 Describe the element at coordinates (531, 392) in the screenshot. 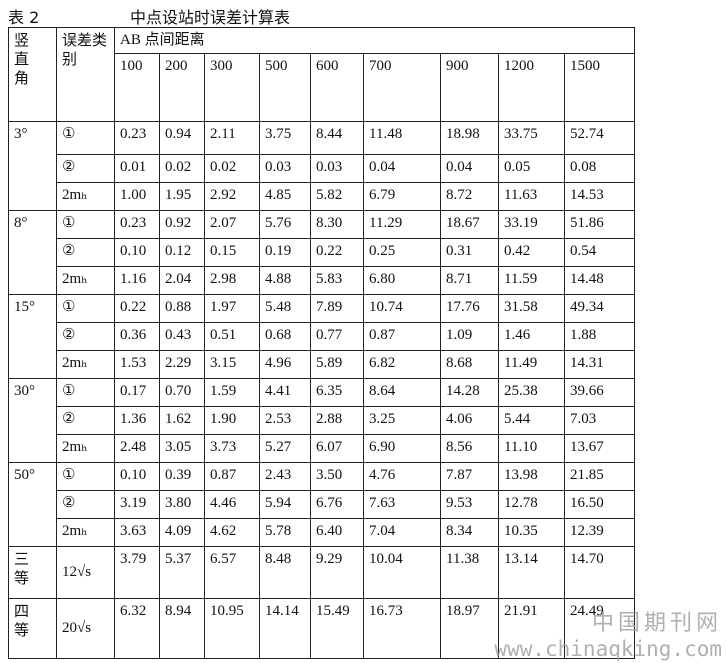

I see `value-cell: 25.38` at that location.